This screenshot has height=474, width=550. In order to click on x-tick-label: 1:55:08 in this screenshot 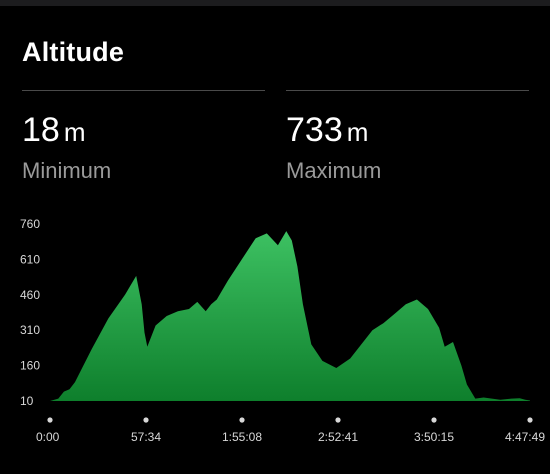, I will do `click(242, 437)`.